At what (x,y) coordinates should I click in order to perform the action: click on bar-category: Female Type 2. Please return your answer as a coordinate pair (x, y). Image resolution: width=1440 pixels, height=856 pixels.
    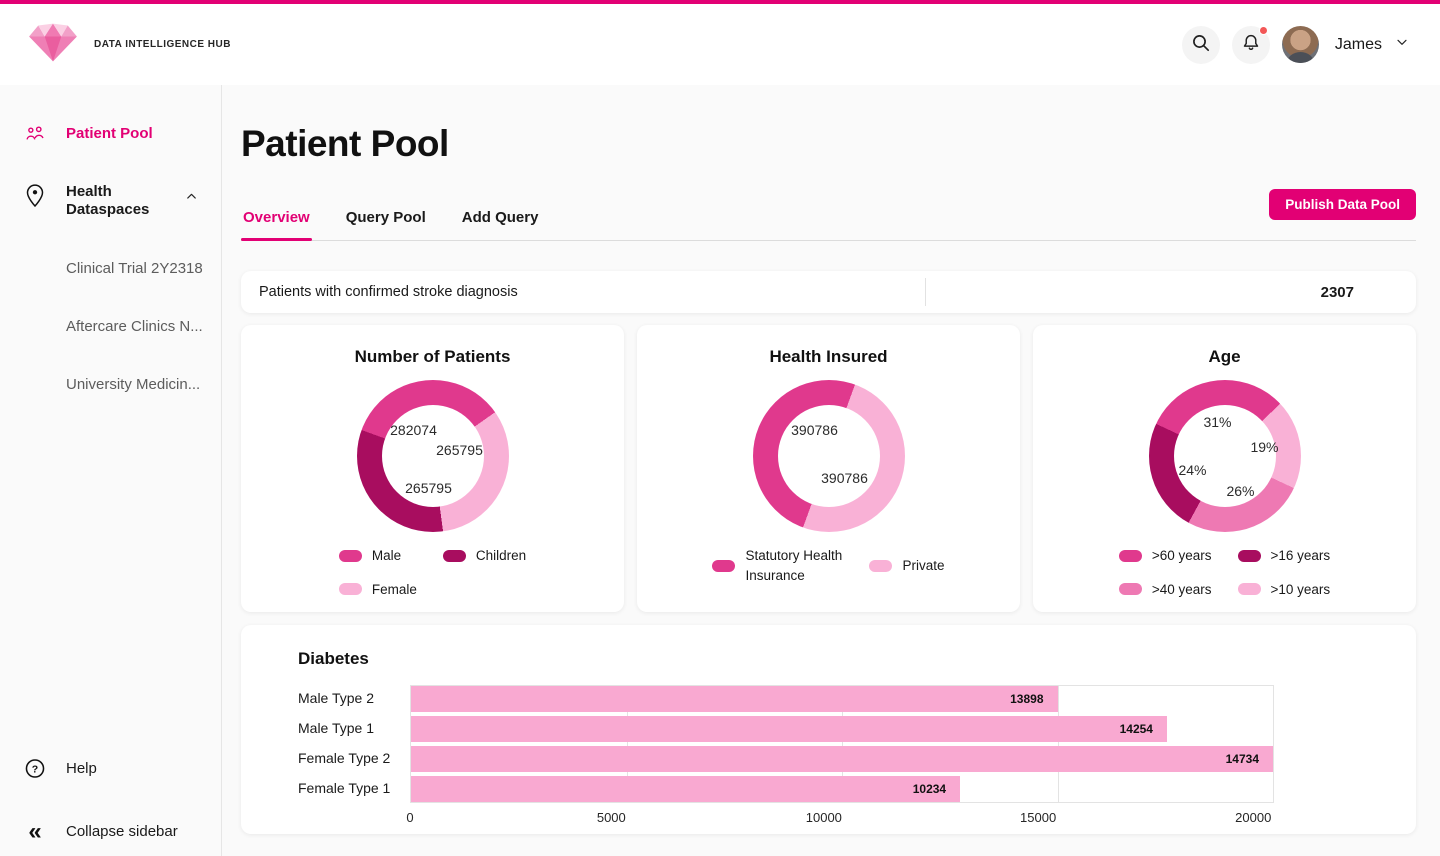
    Looking at the image, I should click on (344, 758).